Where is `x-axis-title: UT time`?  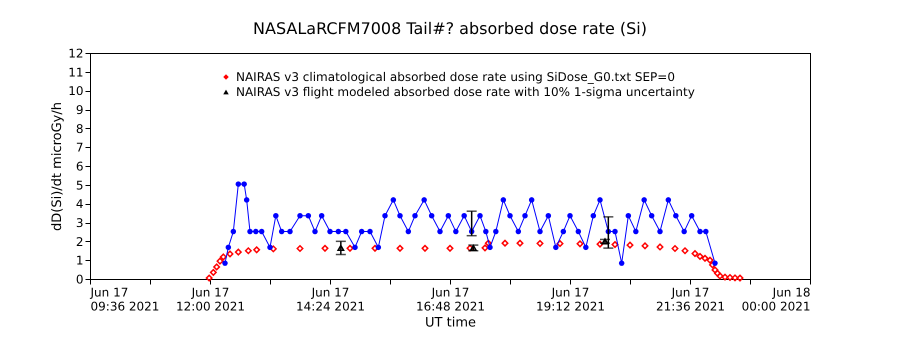
x-axis-title: UT time is located at coordinates (450, 323).